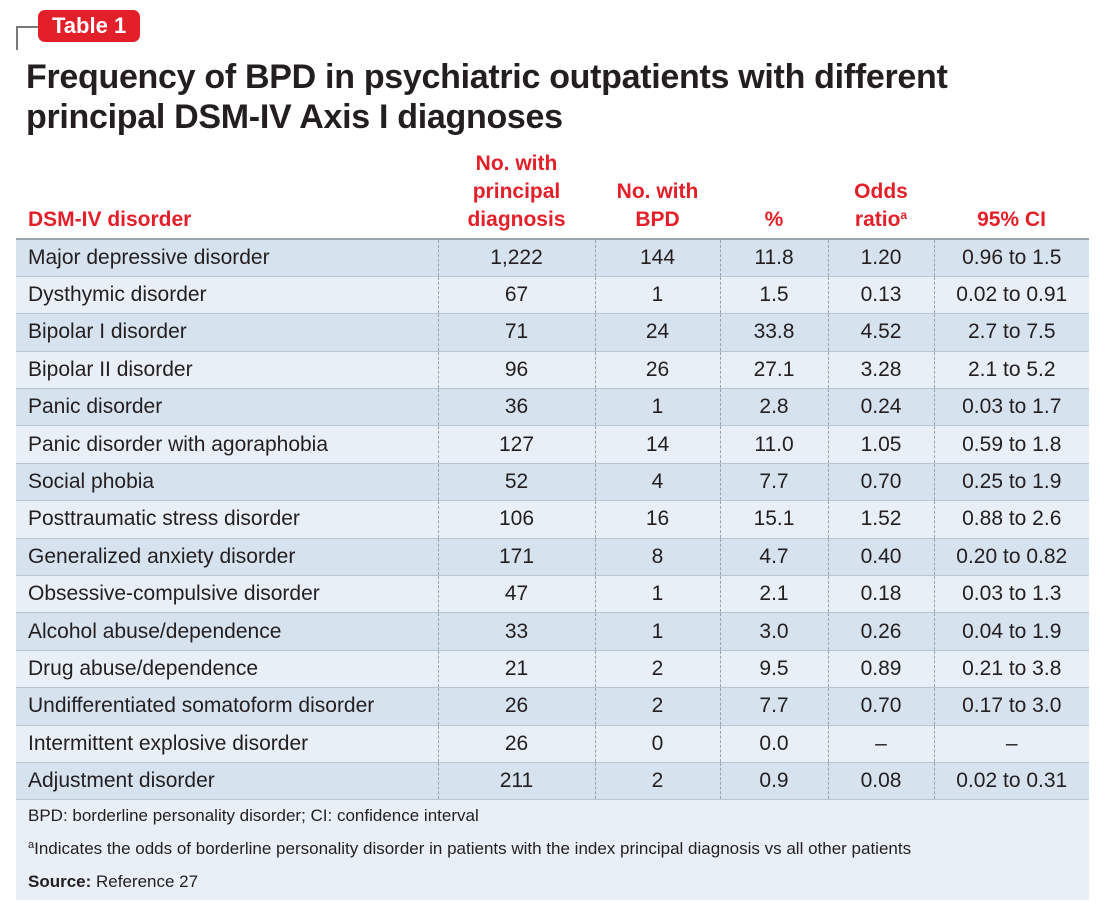 Image resolution: width=1100 pixels, height=914 pixels. I want to click on cell-odds-ratio: 1.05, so click(880, 444).